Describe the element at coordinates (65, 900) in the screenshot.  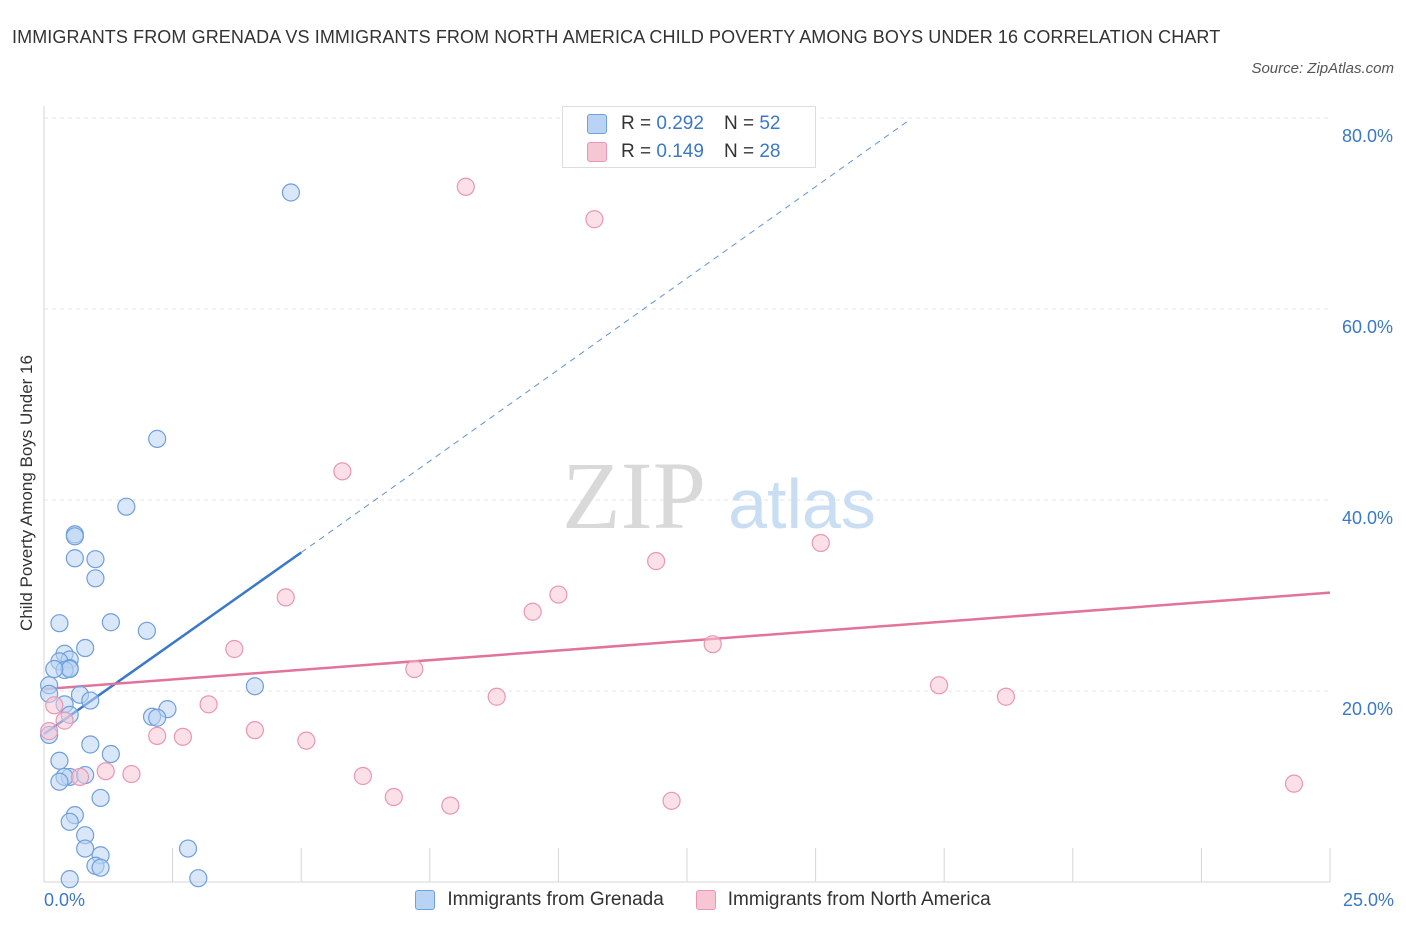
I see `x-tick-label-min: 0.0%` at that location.